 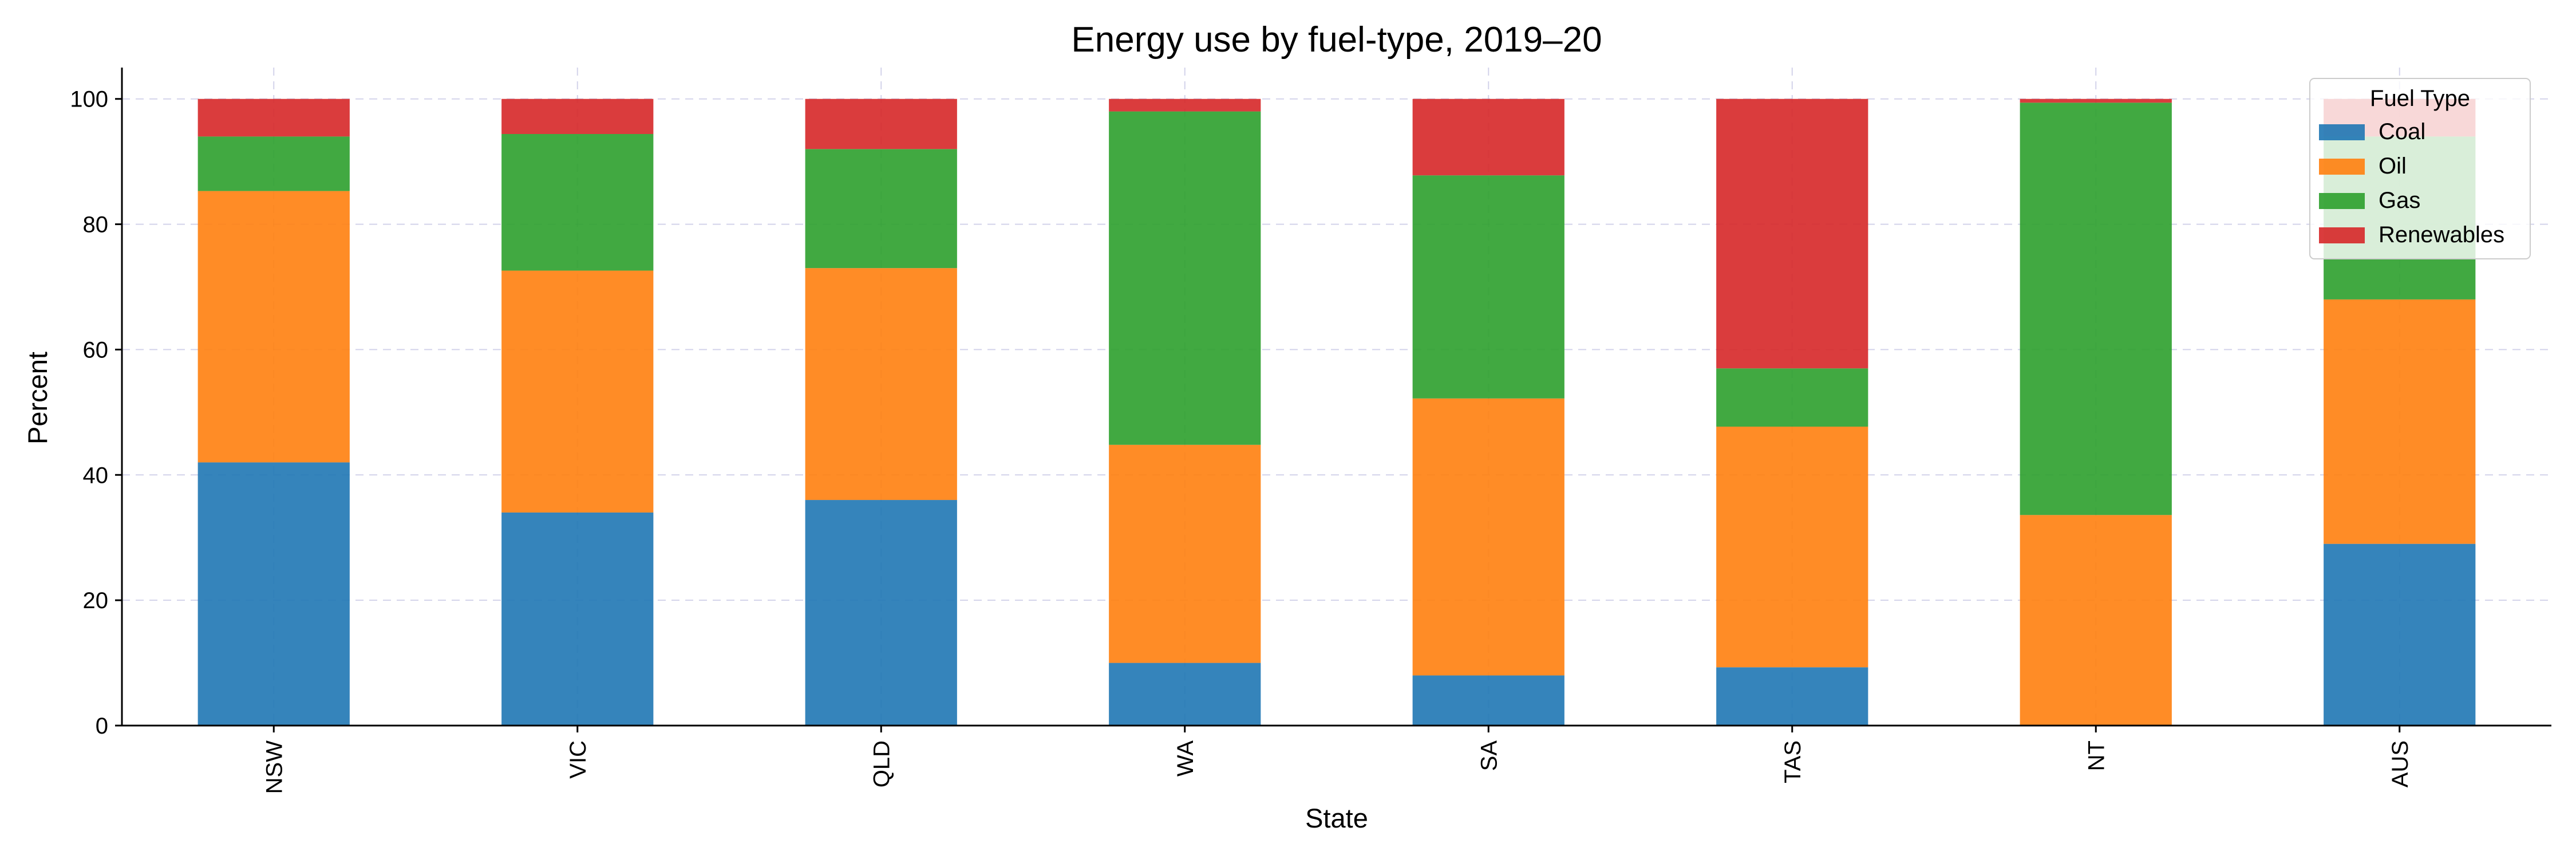 I want to click on x-tick-label: NT, so click(x=2096, y=755).